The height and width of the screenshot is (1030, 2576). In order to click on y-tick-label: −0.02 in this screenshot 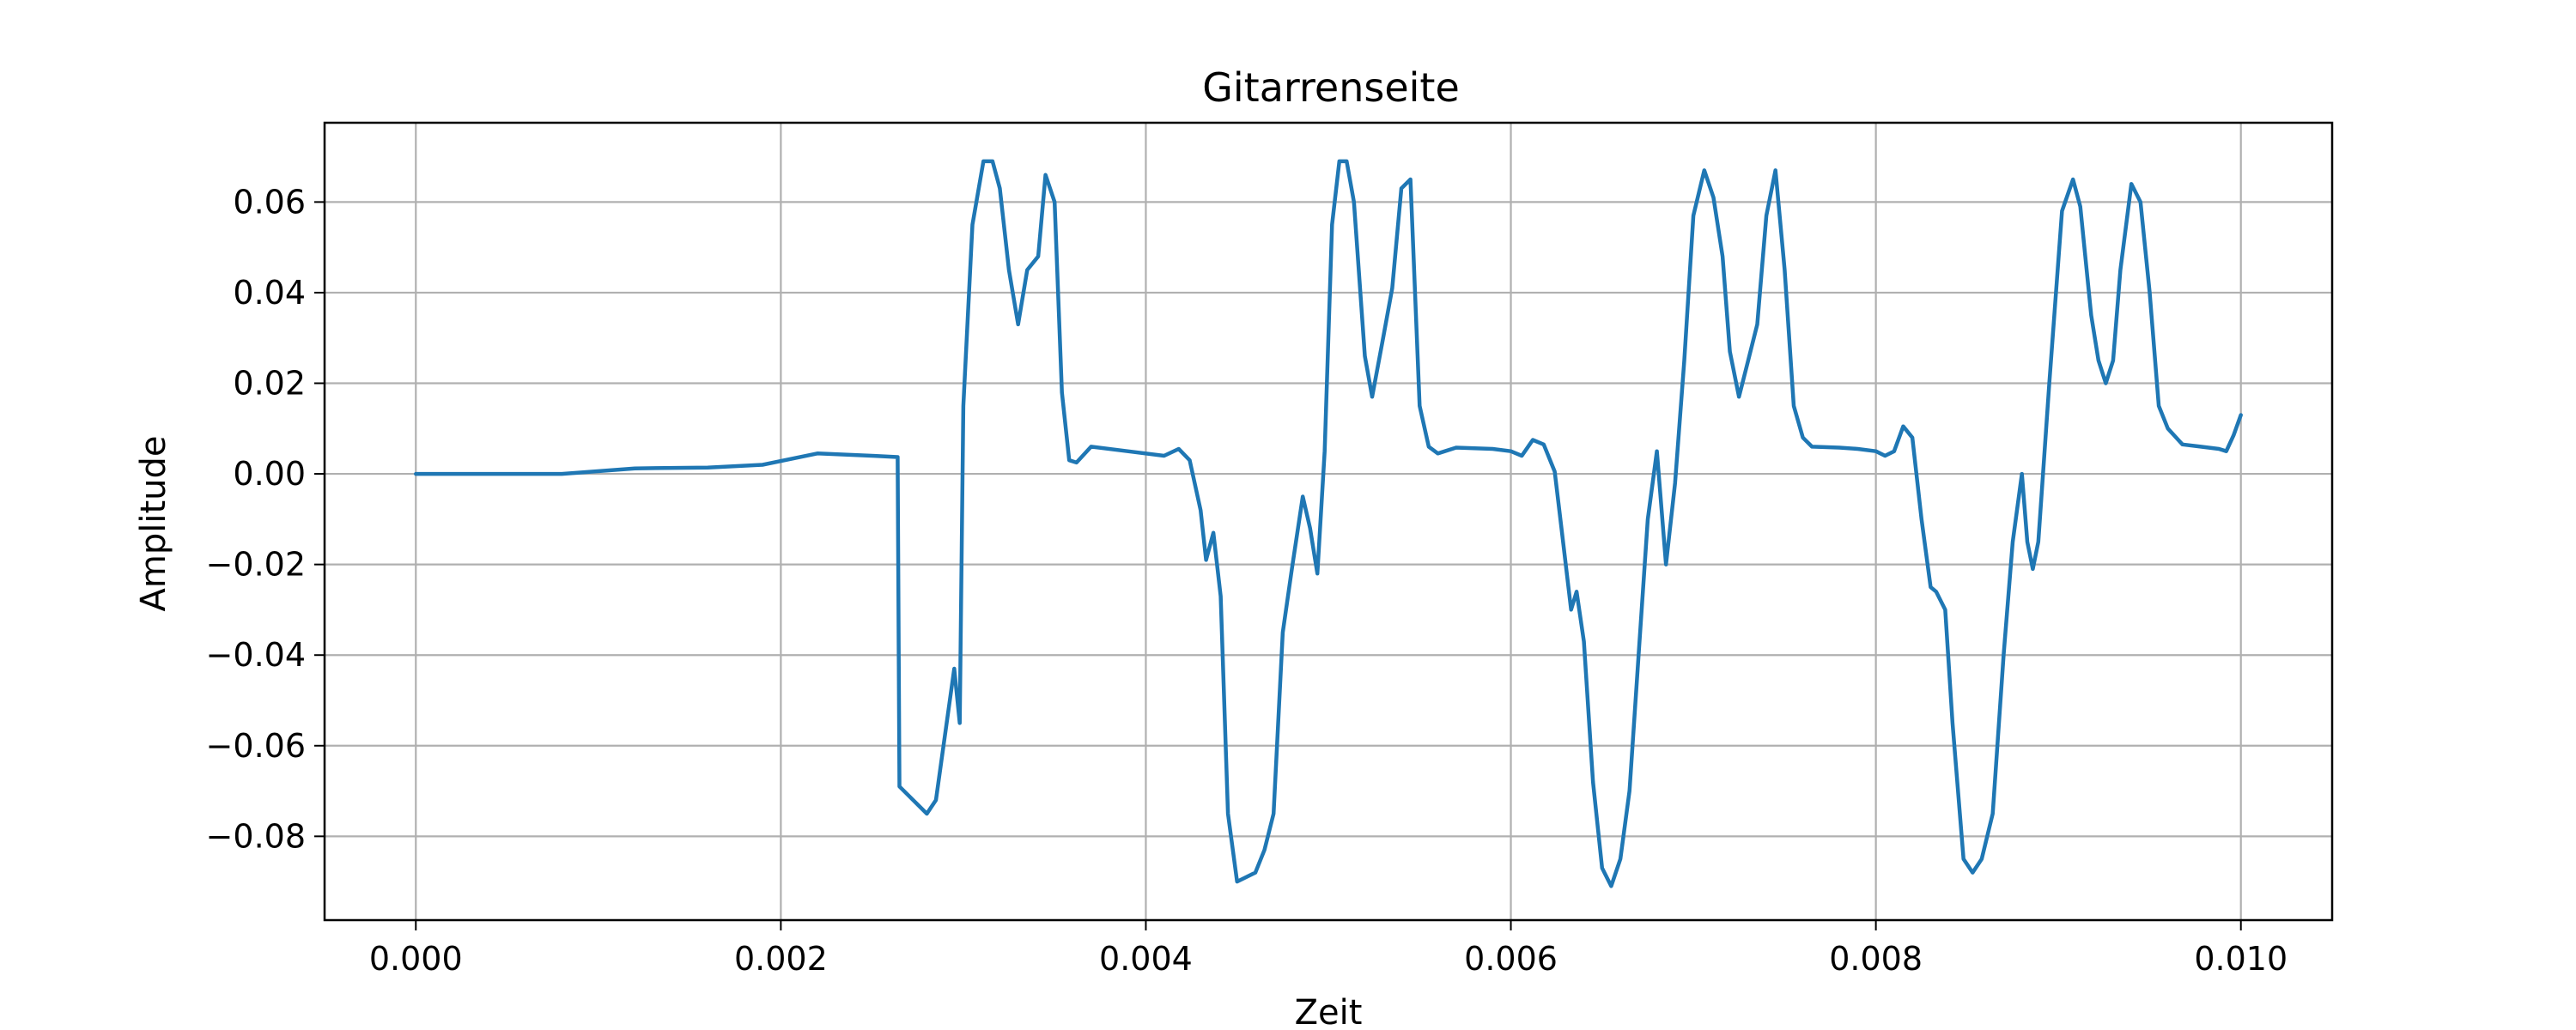, I will do `click(256, 565)`.